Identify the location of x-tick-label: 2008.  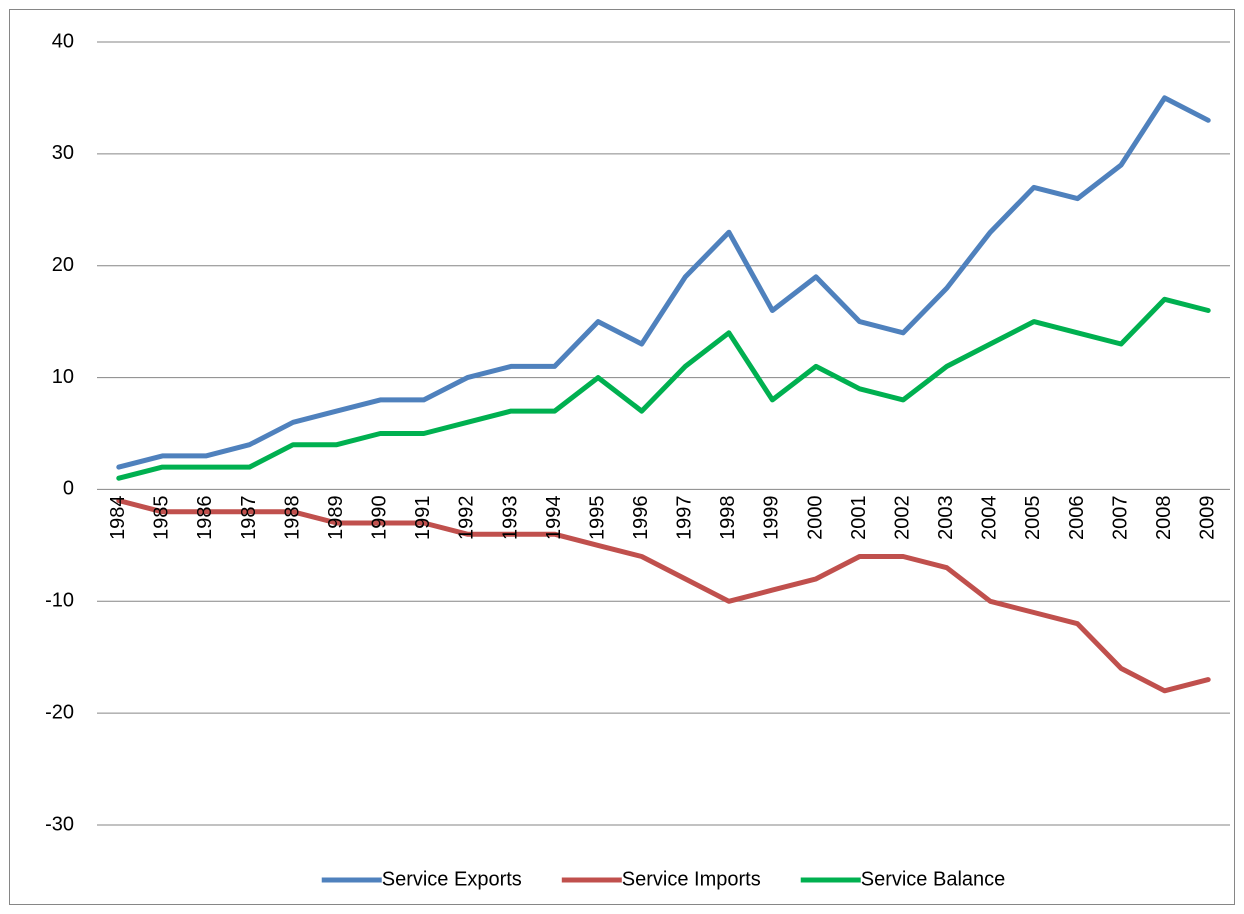
(1164, 517).